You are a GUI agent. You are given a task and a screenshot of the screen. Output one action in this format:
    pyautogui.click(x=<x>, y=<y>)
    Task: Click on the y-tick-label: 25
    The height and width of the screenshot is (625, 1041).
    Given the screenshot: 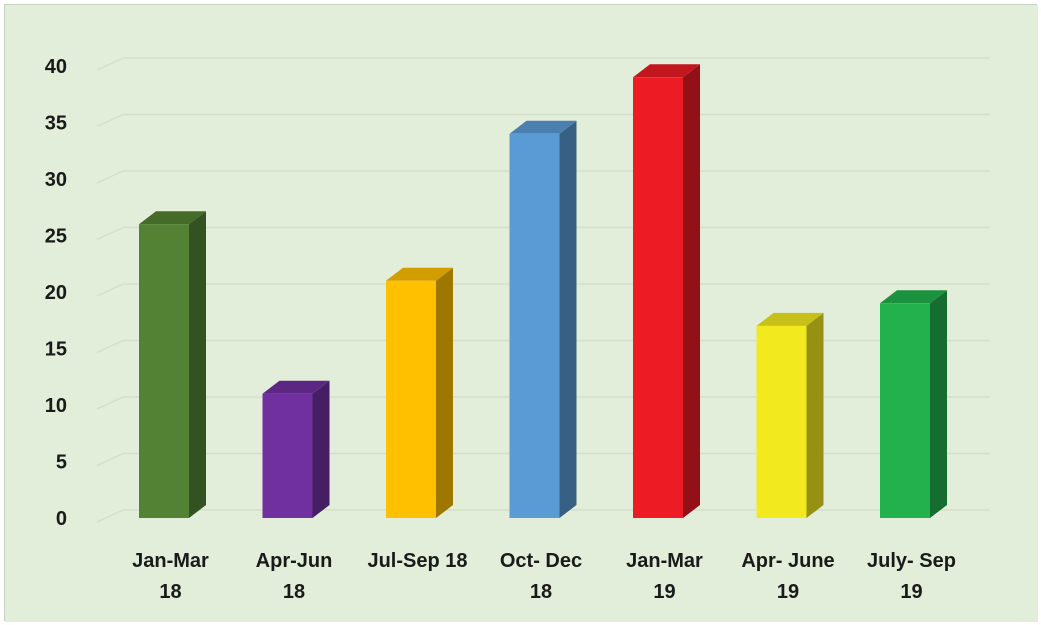 What is the action you would take?
    pyautogui.click(x=56, y=237)
    